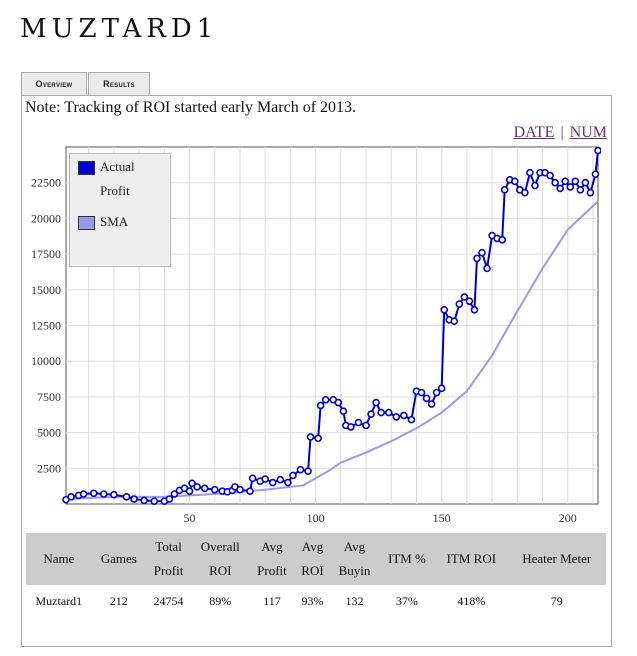 The width and height of the screenshot is (637, 656). Describe the element at coordinates (46, 218) in the screenshot. I see `y-tick-label: 20000` at that location.